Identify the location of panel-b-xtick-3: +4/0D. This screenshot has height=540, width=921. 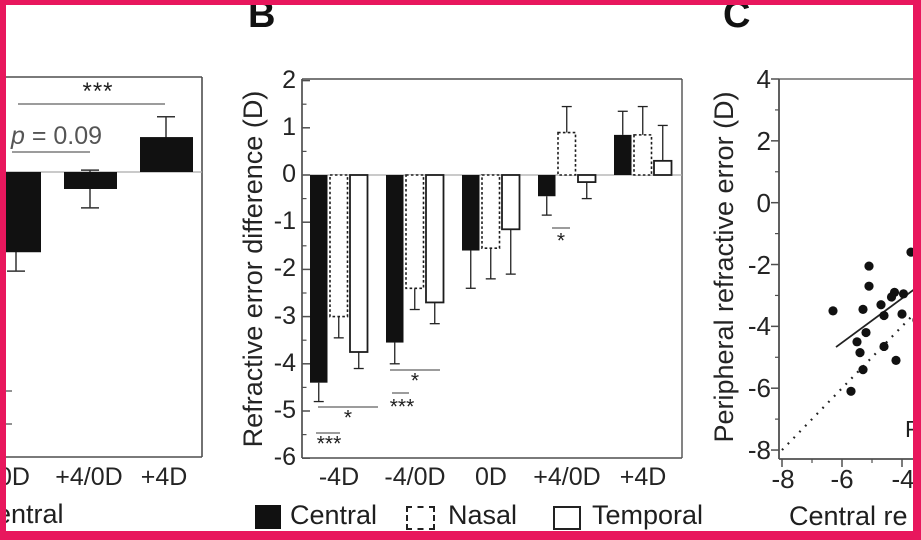
(567, 477).